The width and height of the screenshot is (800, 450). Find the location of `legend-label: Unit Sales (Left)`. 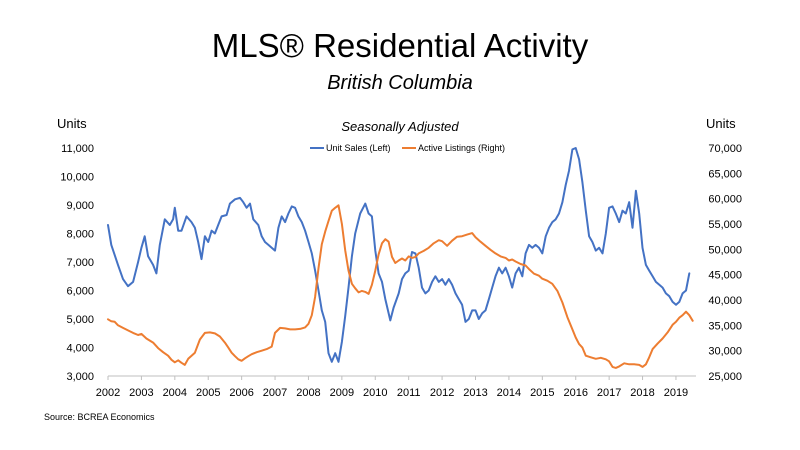

legend-label: Unit Sales (Left) is located at coordinates (358, 148).